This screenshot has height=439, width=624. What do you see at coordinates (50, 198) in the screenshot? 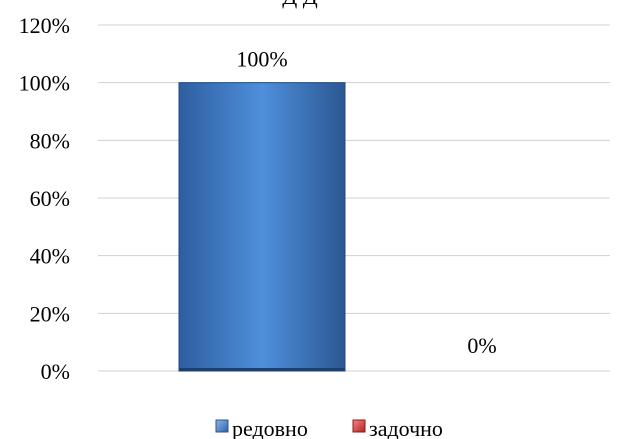
I see `y-tick-label: 60%` at bounding box center [50, 198].